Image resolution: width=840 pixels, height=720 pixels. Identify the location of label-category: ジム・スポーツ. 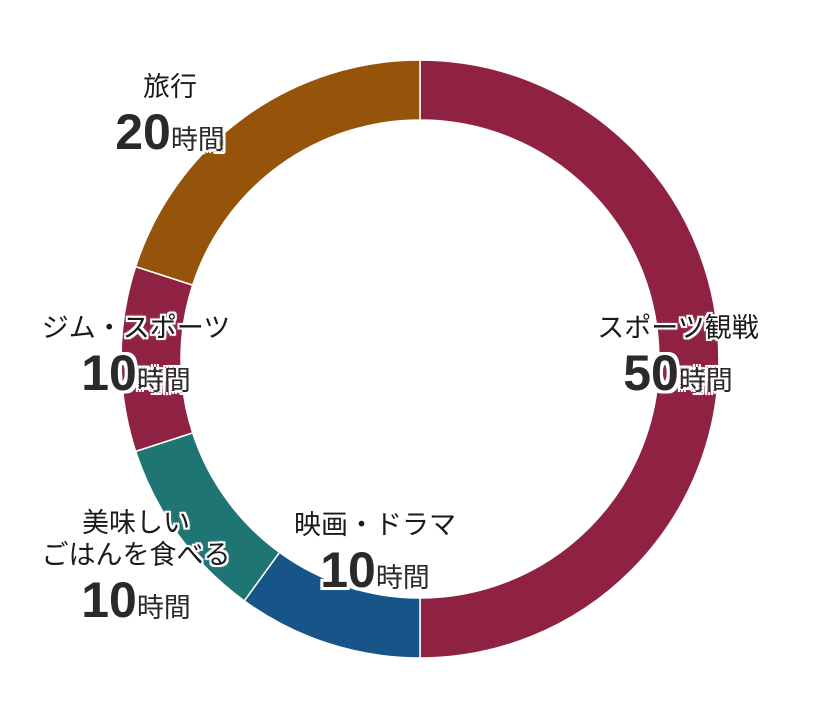
(136, 328).